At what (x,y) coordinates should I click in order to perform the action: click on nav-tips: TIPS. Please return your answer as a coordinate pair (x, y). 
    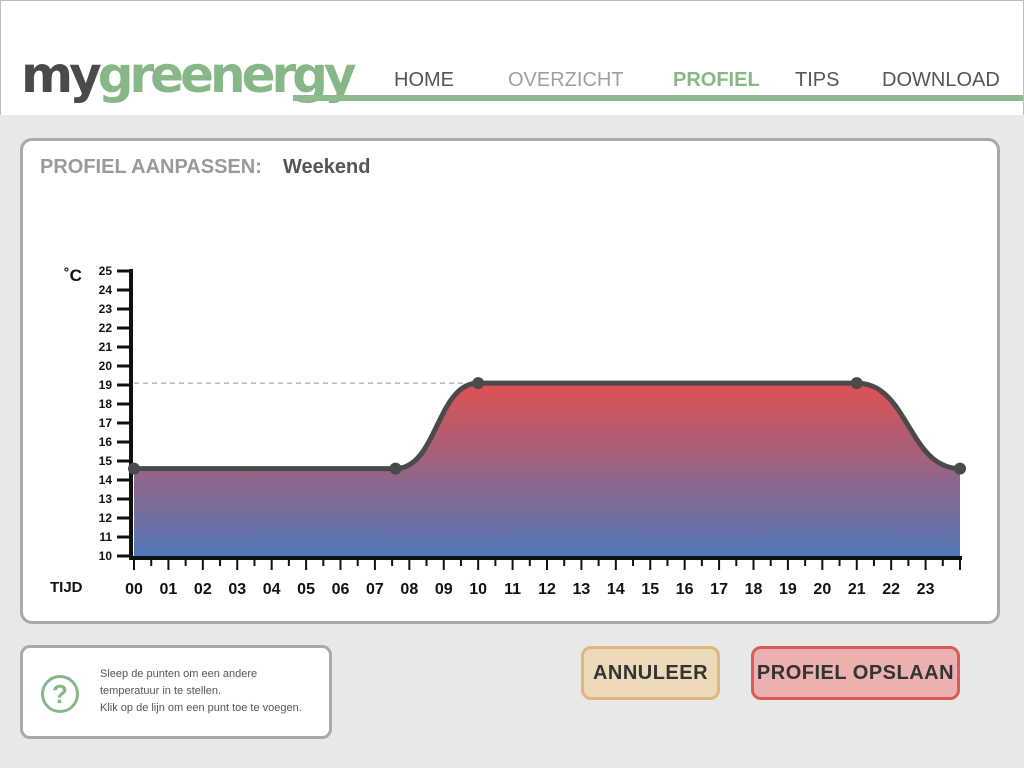
    Looking at the image, I should click on (817, 80).